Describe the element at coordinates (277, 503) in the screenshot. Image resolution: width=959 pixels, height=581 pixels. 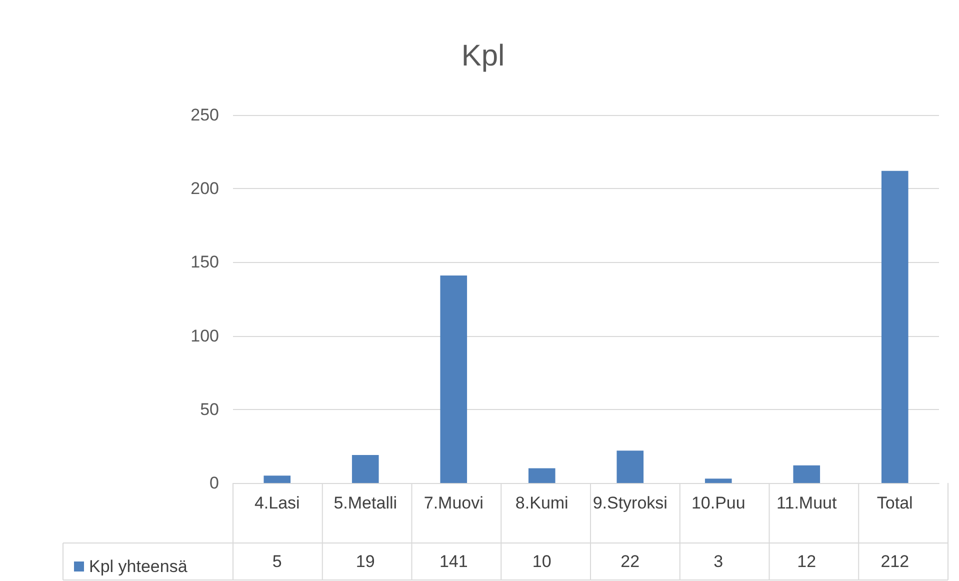
I see `x-tick-label: 4.Lasi` at that location.